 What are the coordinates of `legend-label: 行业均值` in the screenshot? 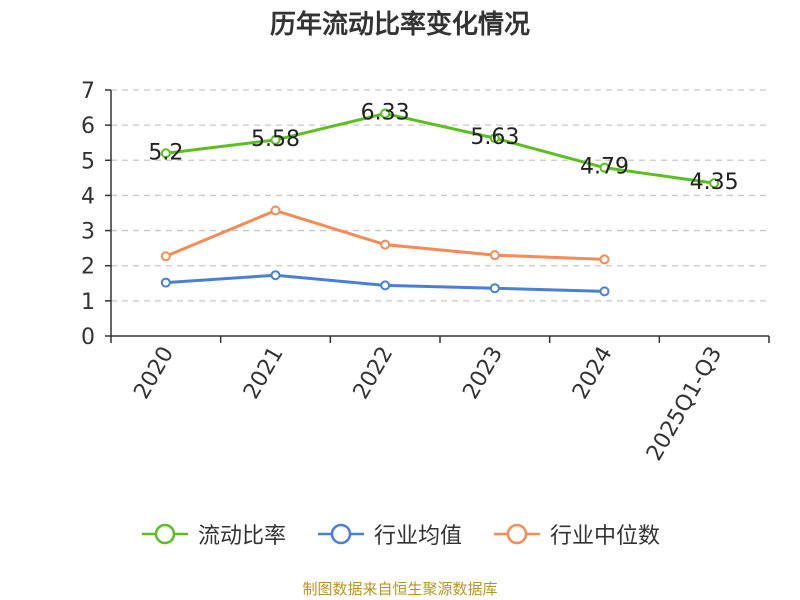 It's located at (417, 536).